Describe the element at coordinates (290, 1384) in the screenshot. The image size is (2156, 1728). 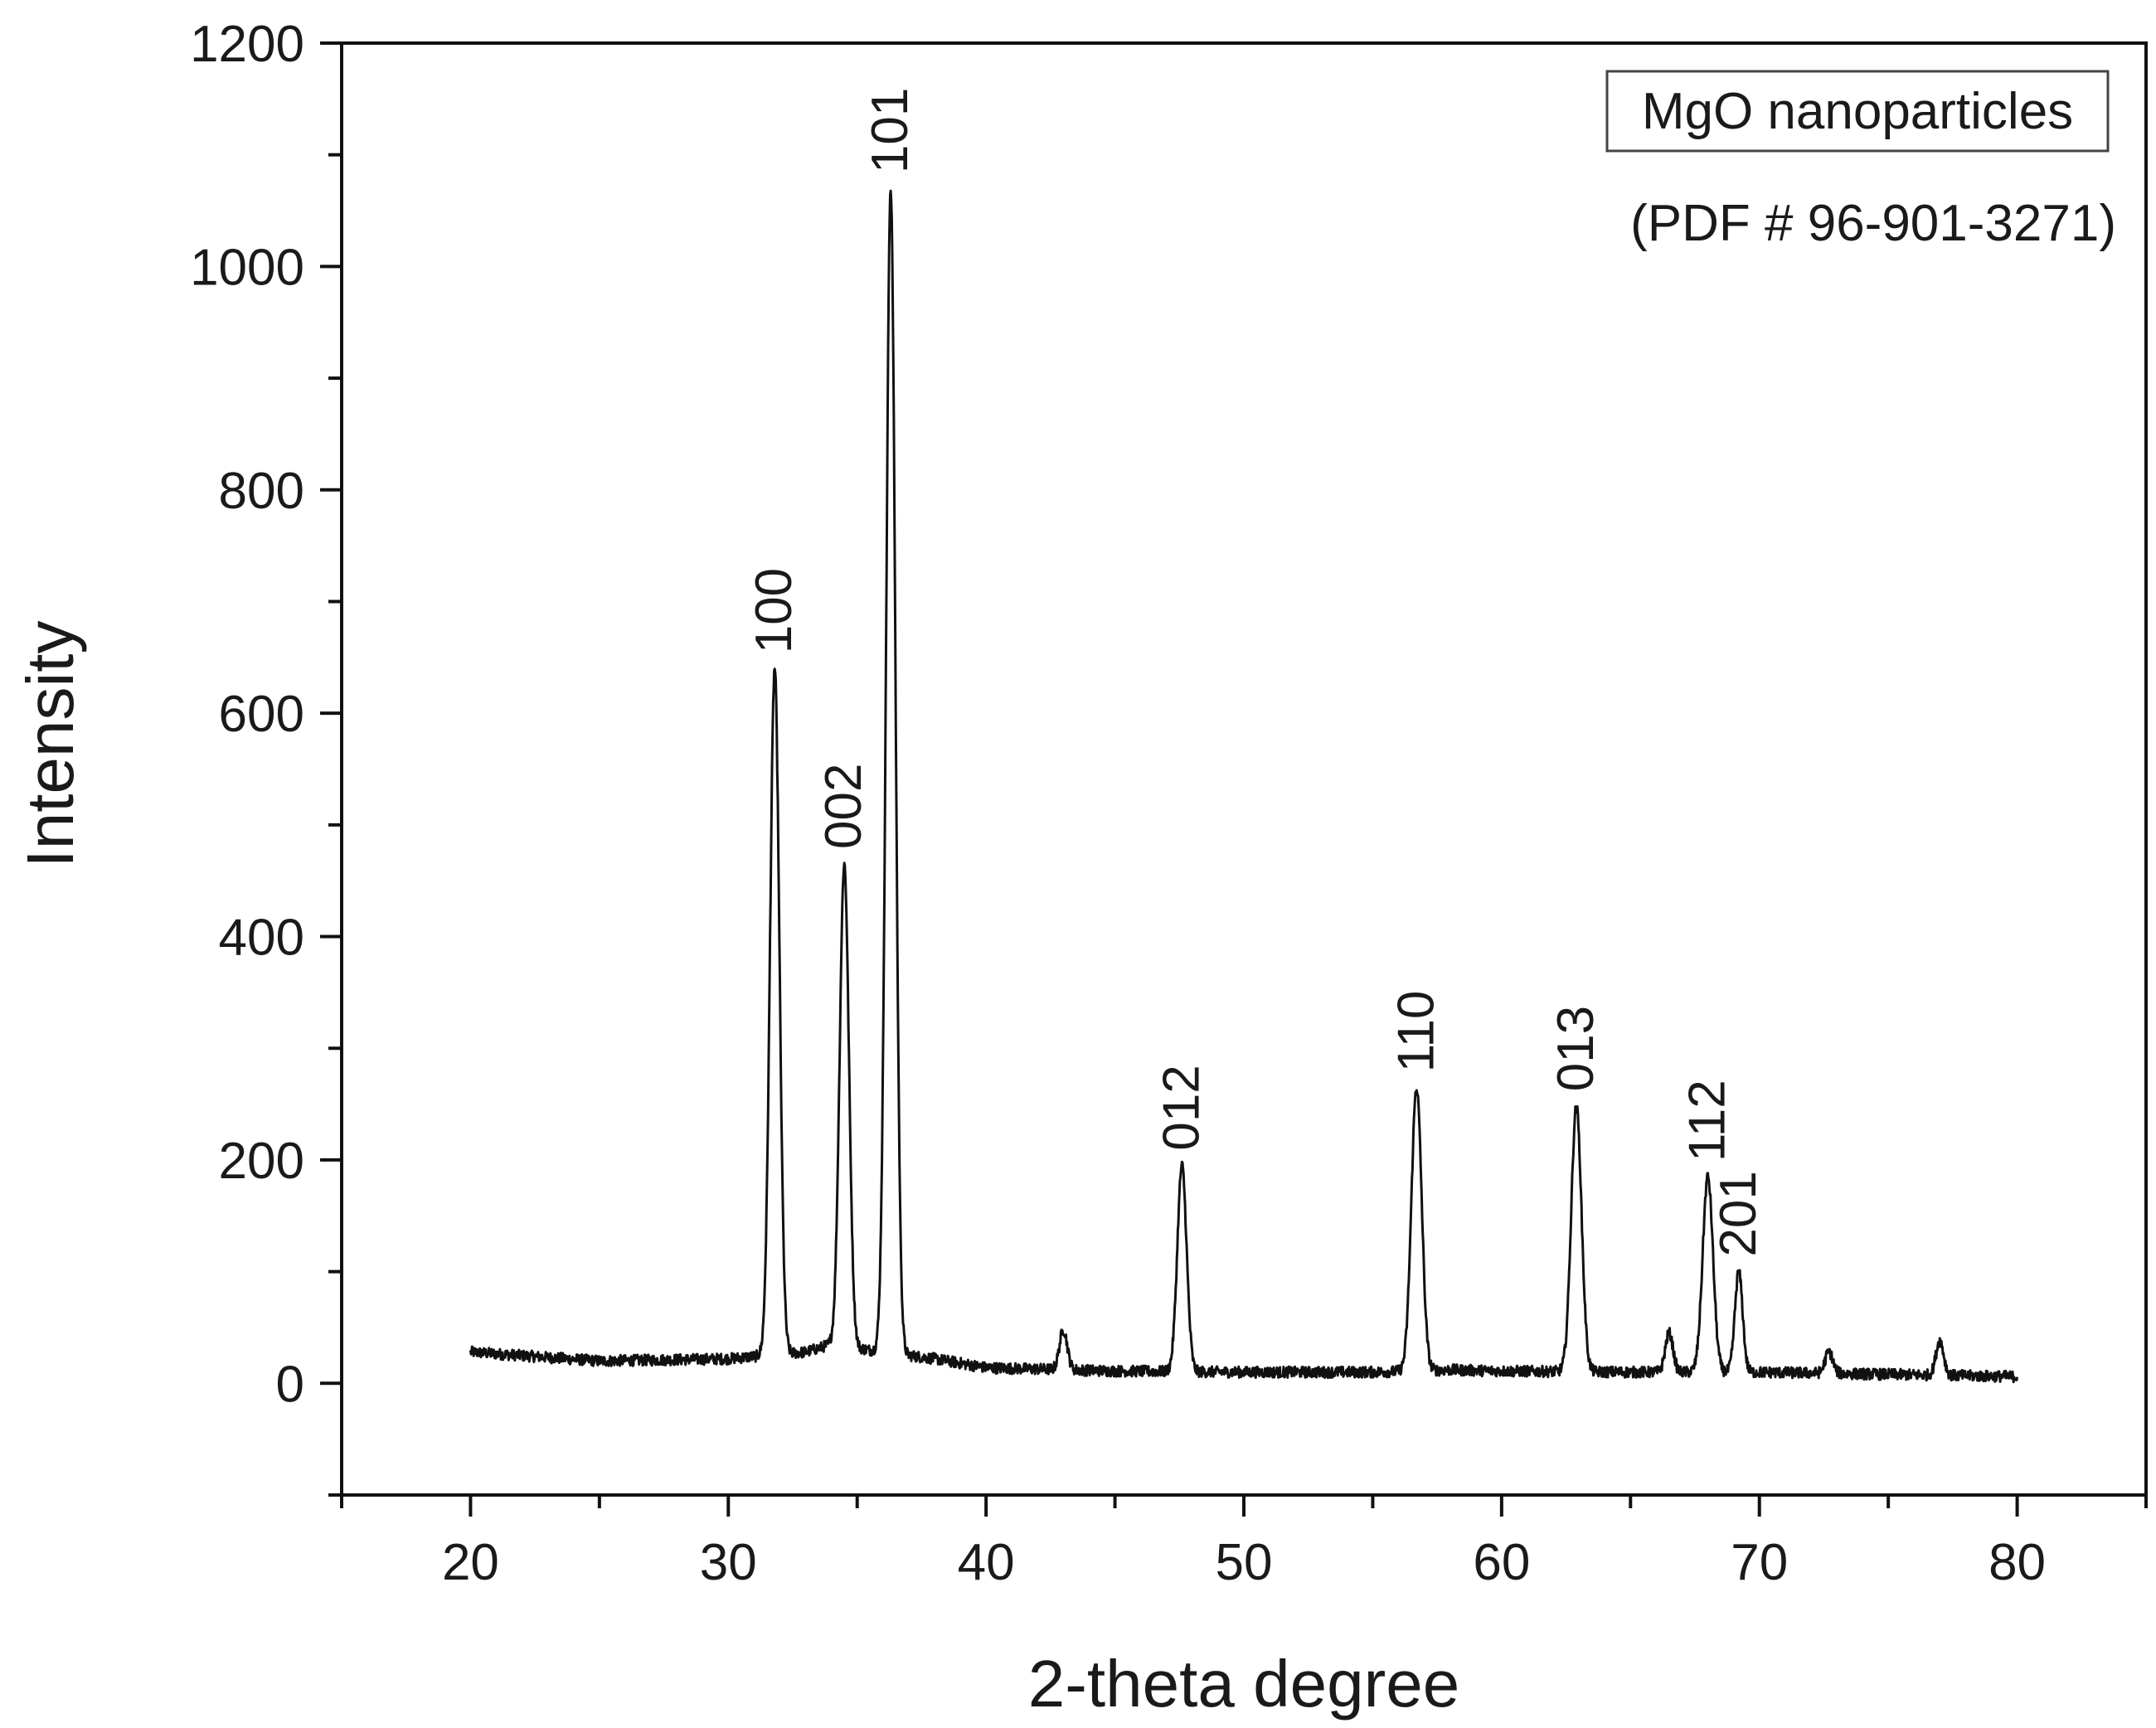
I see `y-tick-label: 0` at that location.